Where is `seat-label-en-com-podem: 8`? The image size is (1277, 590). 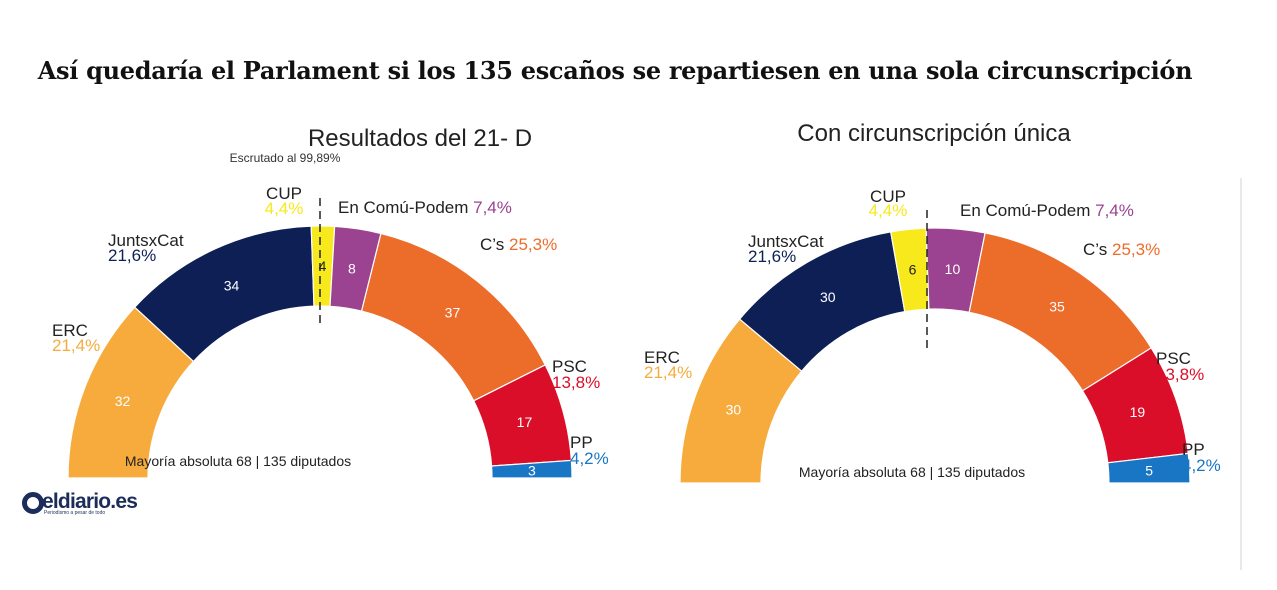
seat-label-en-com-podem: 8 is located at coordinates (352, 268).